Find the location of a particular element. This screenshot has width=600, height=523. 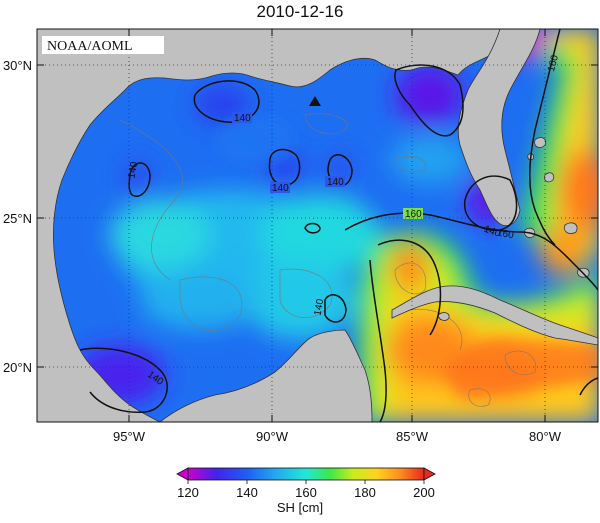

contour-label-140-e: 140 is located at coordinates (320, 307).